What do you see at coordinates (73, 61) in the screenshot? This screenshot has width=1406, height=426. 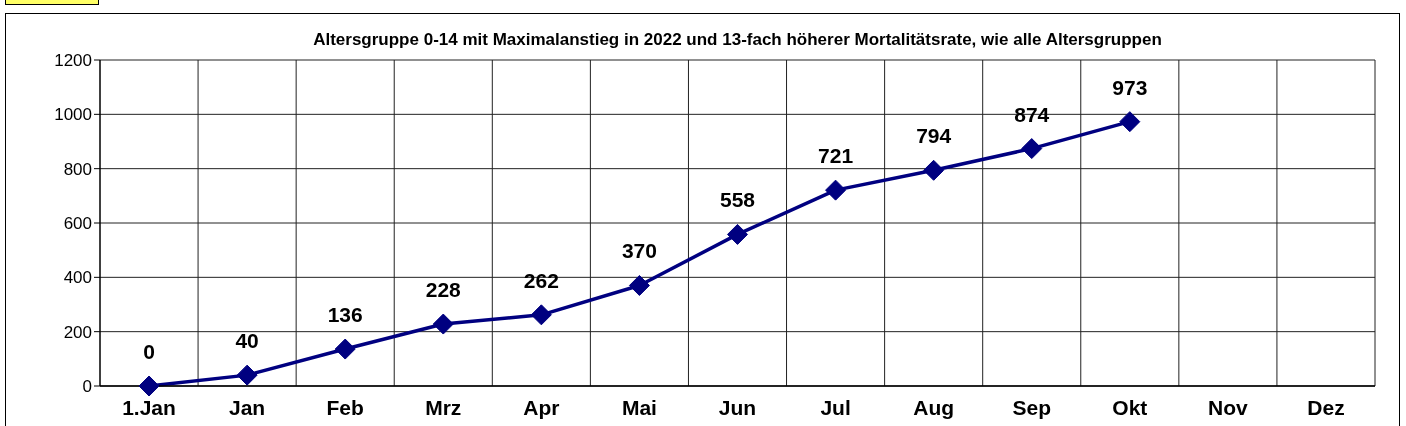 I see `y-tick-label: 1200` at bounding box center [73, 61].